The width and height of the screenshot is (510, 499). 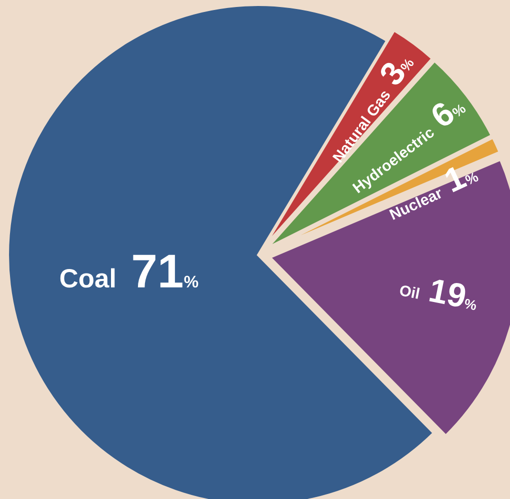 I want to click on data-label: 19%, so click(x=453, y=294).